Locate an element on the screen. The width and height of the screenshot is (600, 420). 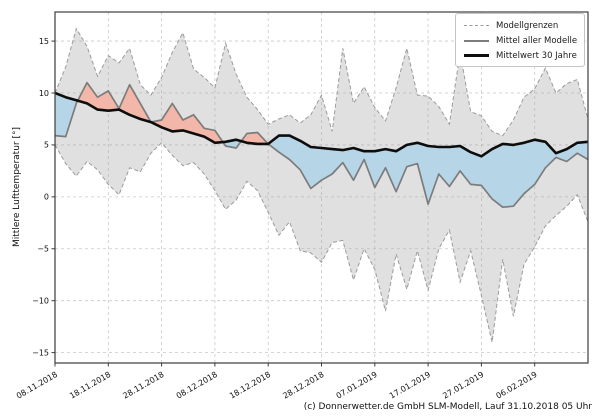
y-tick-label: −10 is located at coordinates (40, 300).